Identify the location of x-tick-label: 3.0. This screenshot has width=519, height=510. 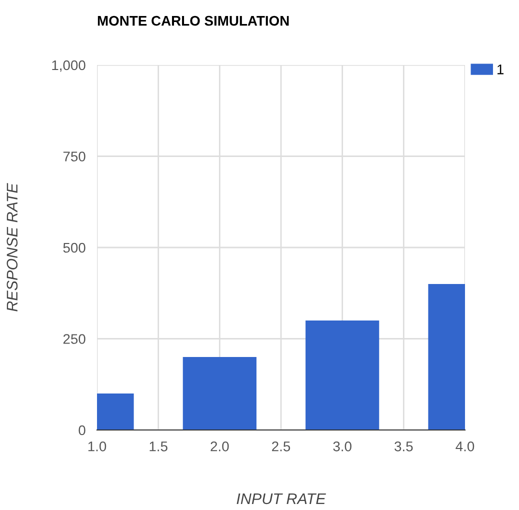
(342, 446).